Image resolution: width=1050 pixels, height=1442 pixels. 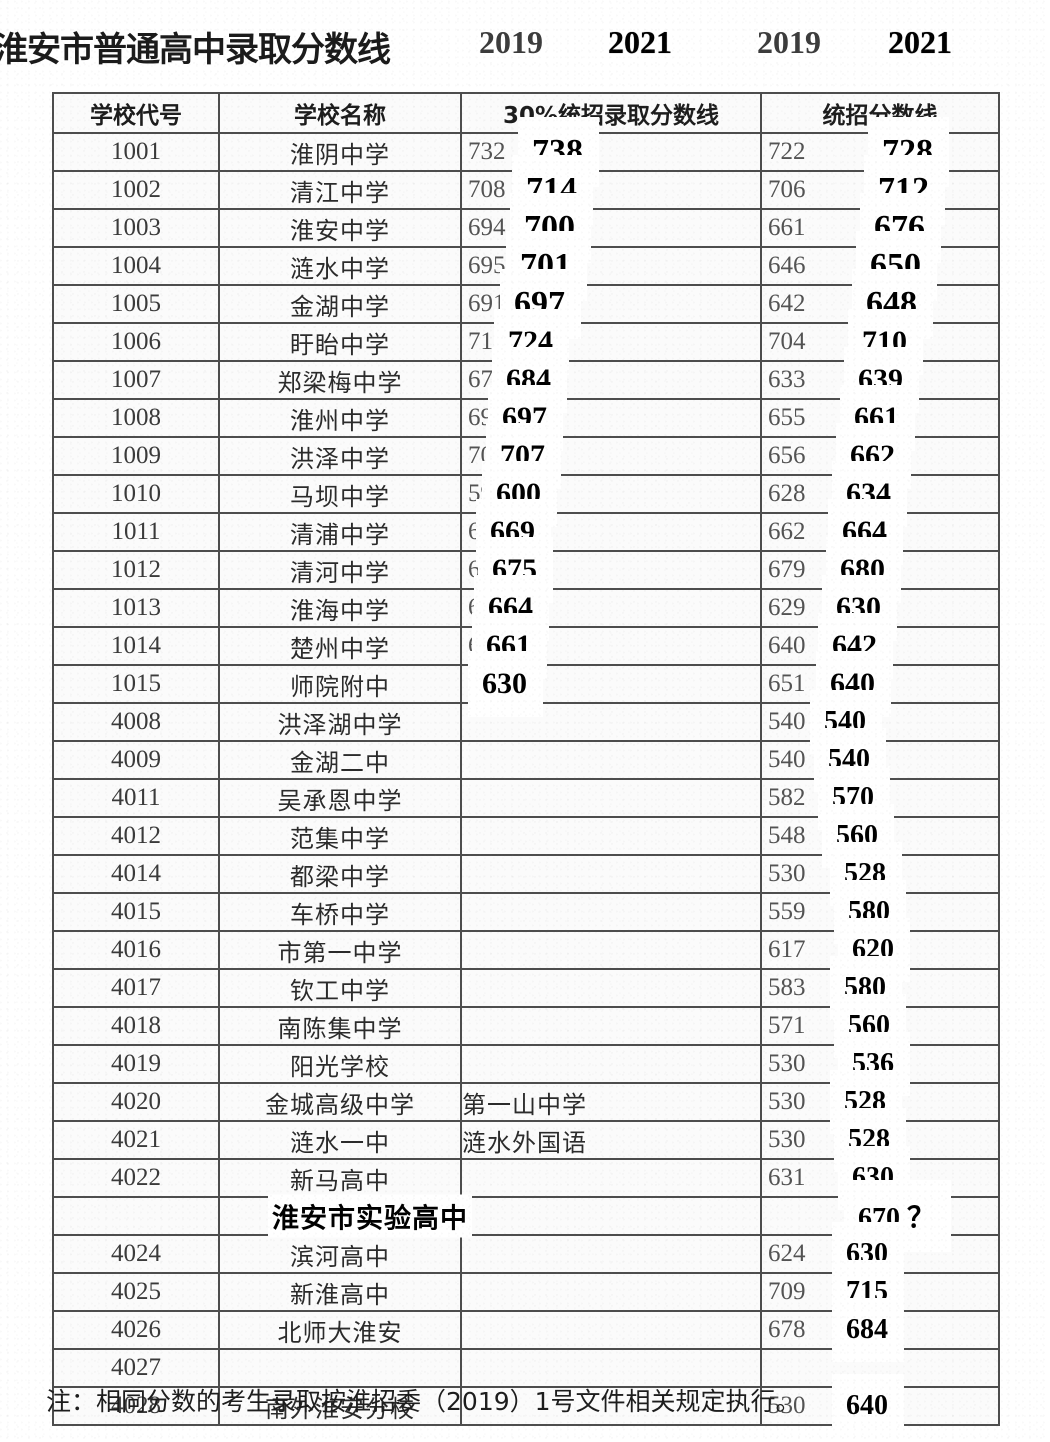 I want to click on score-unified-2019: 679, so click(x=787, y=569).